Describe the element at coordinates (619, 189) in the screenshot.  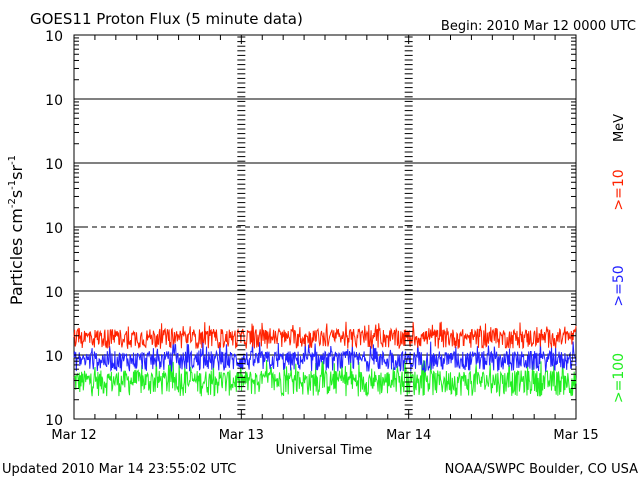
I see `legend-ge10: >=10` at that location.